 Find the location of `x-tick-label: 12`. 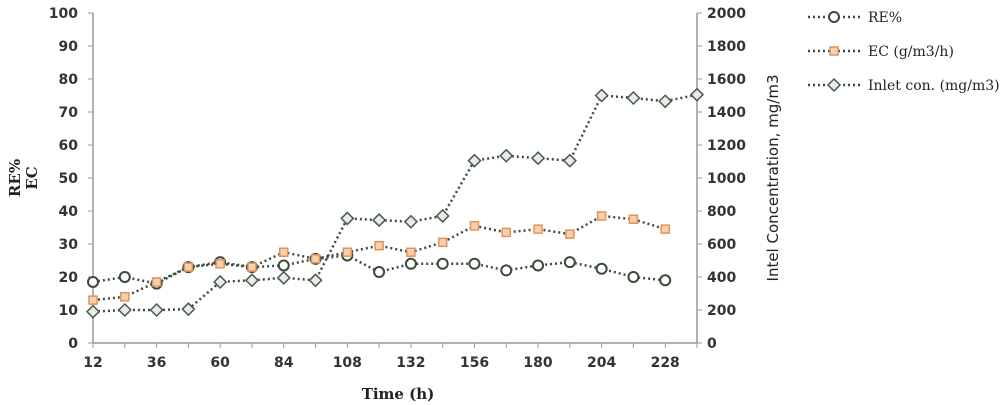

x-tick-label: 12 is located at coordinates (92, 363).